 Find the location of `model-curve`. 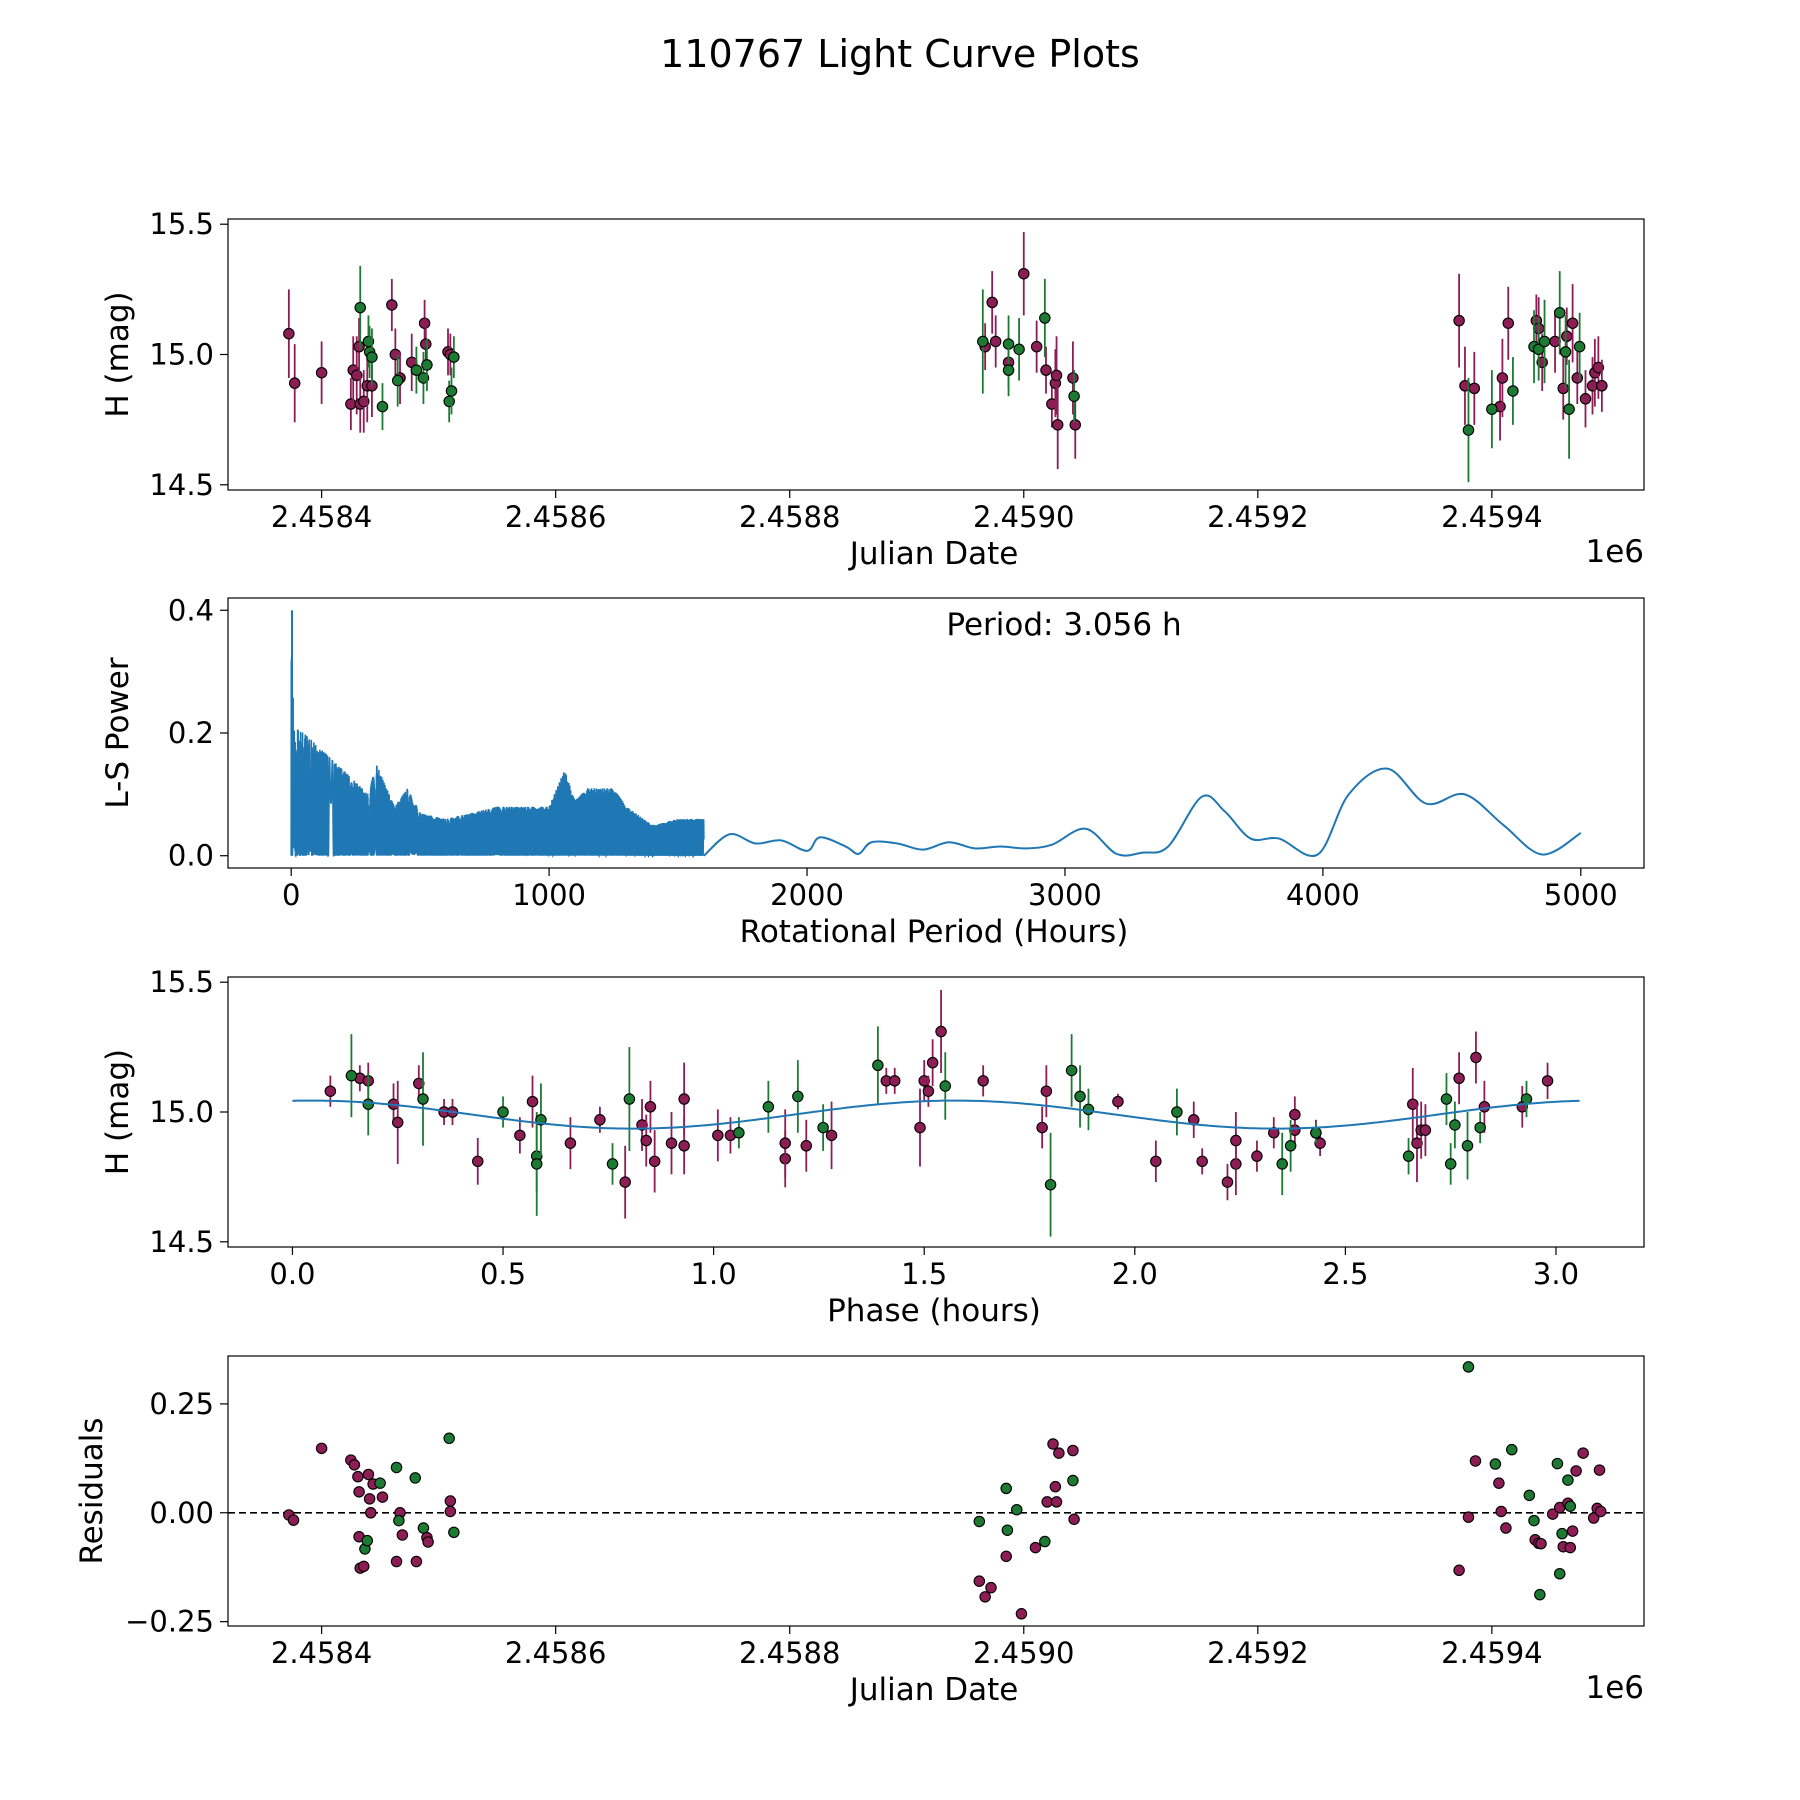

model-curve is located at coordinates (936, 1114).